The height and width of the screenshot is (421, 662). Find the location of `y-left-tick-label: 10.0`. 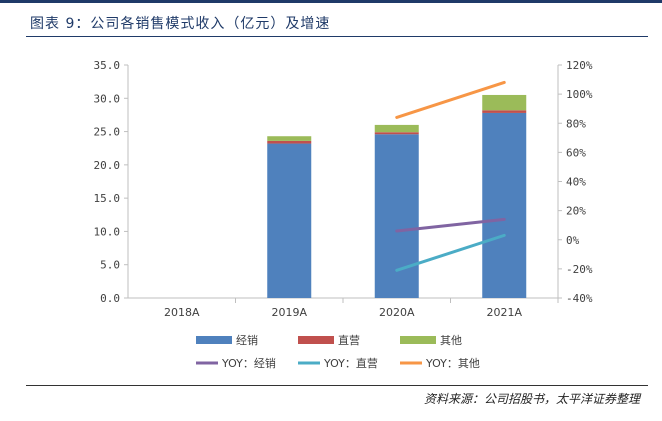

y-left-tick-label: 10.0 is located at coordinates (107, 231).